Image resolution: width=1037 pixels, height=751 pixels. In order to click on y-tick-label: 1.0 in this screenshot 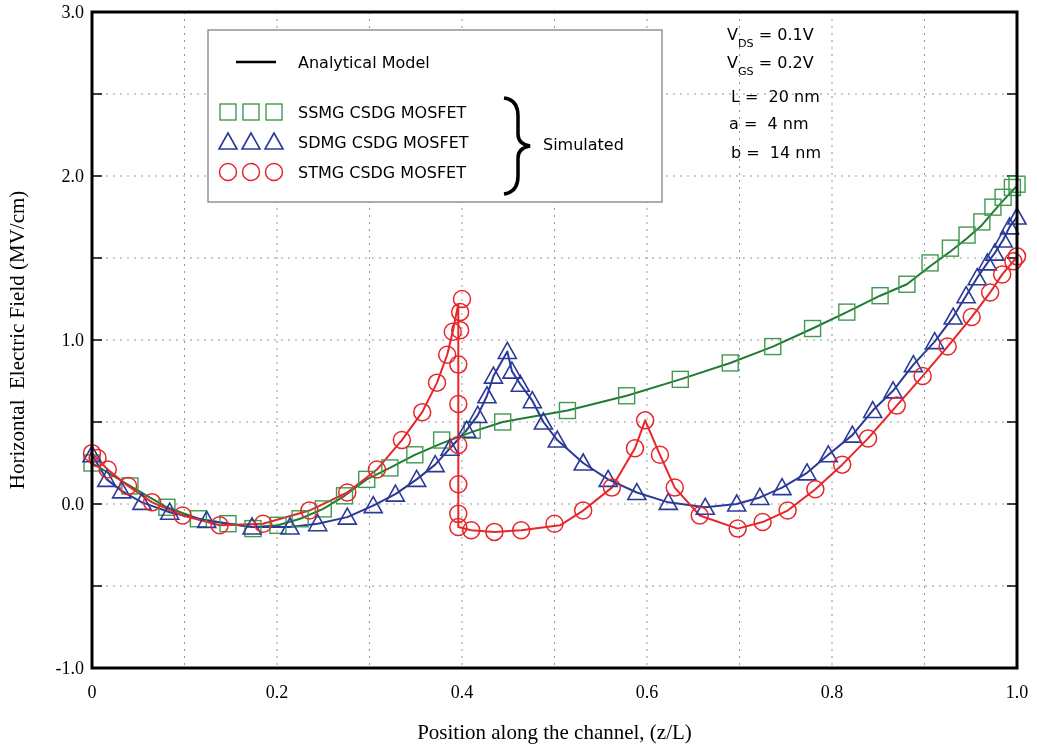, I will do `click(72, 340)`.